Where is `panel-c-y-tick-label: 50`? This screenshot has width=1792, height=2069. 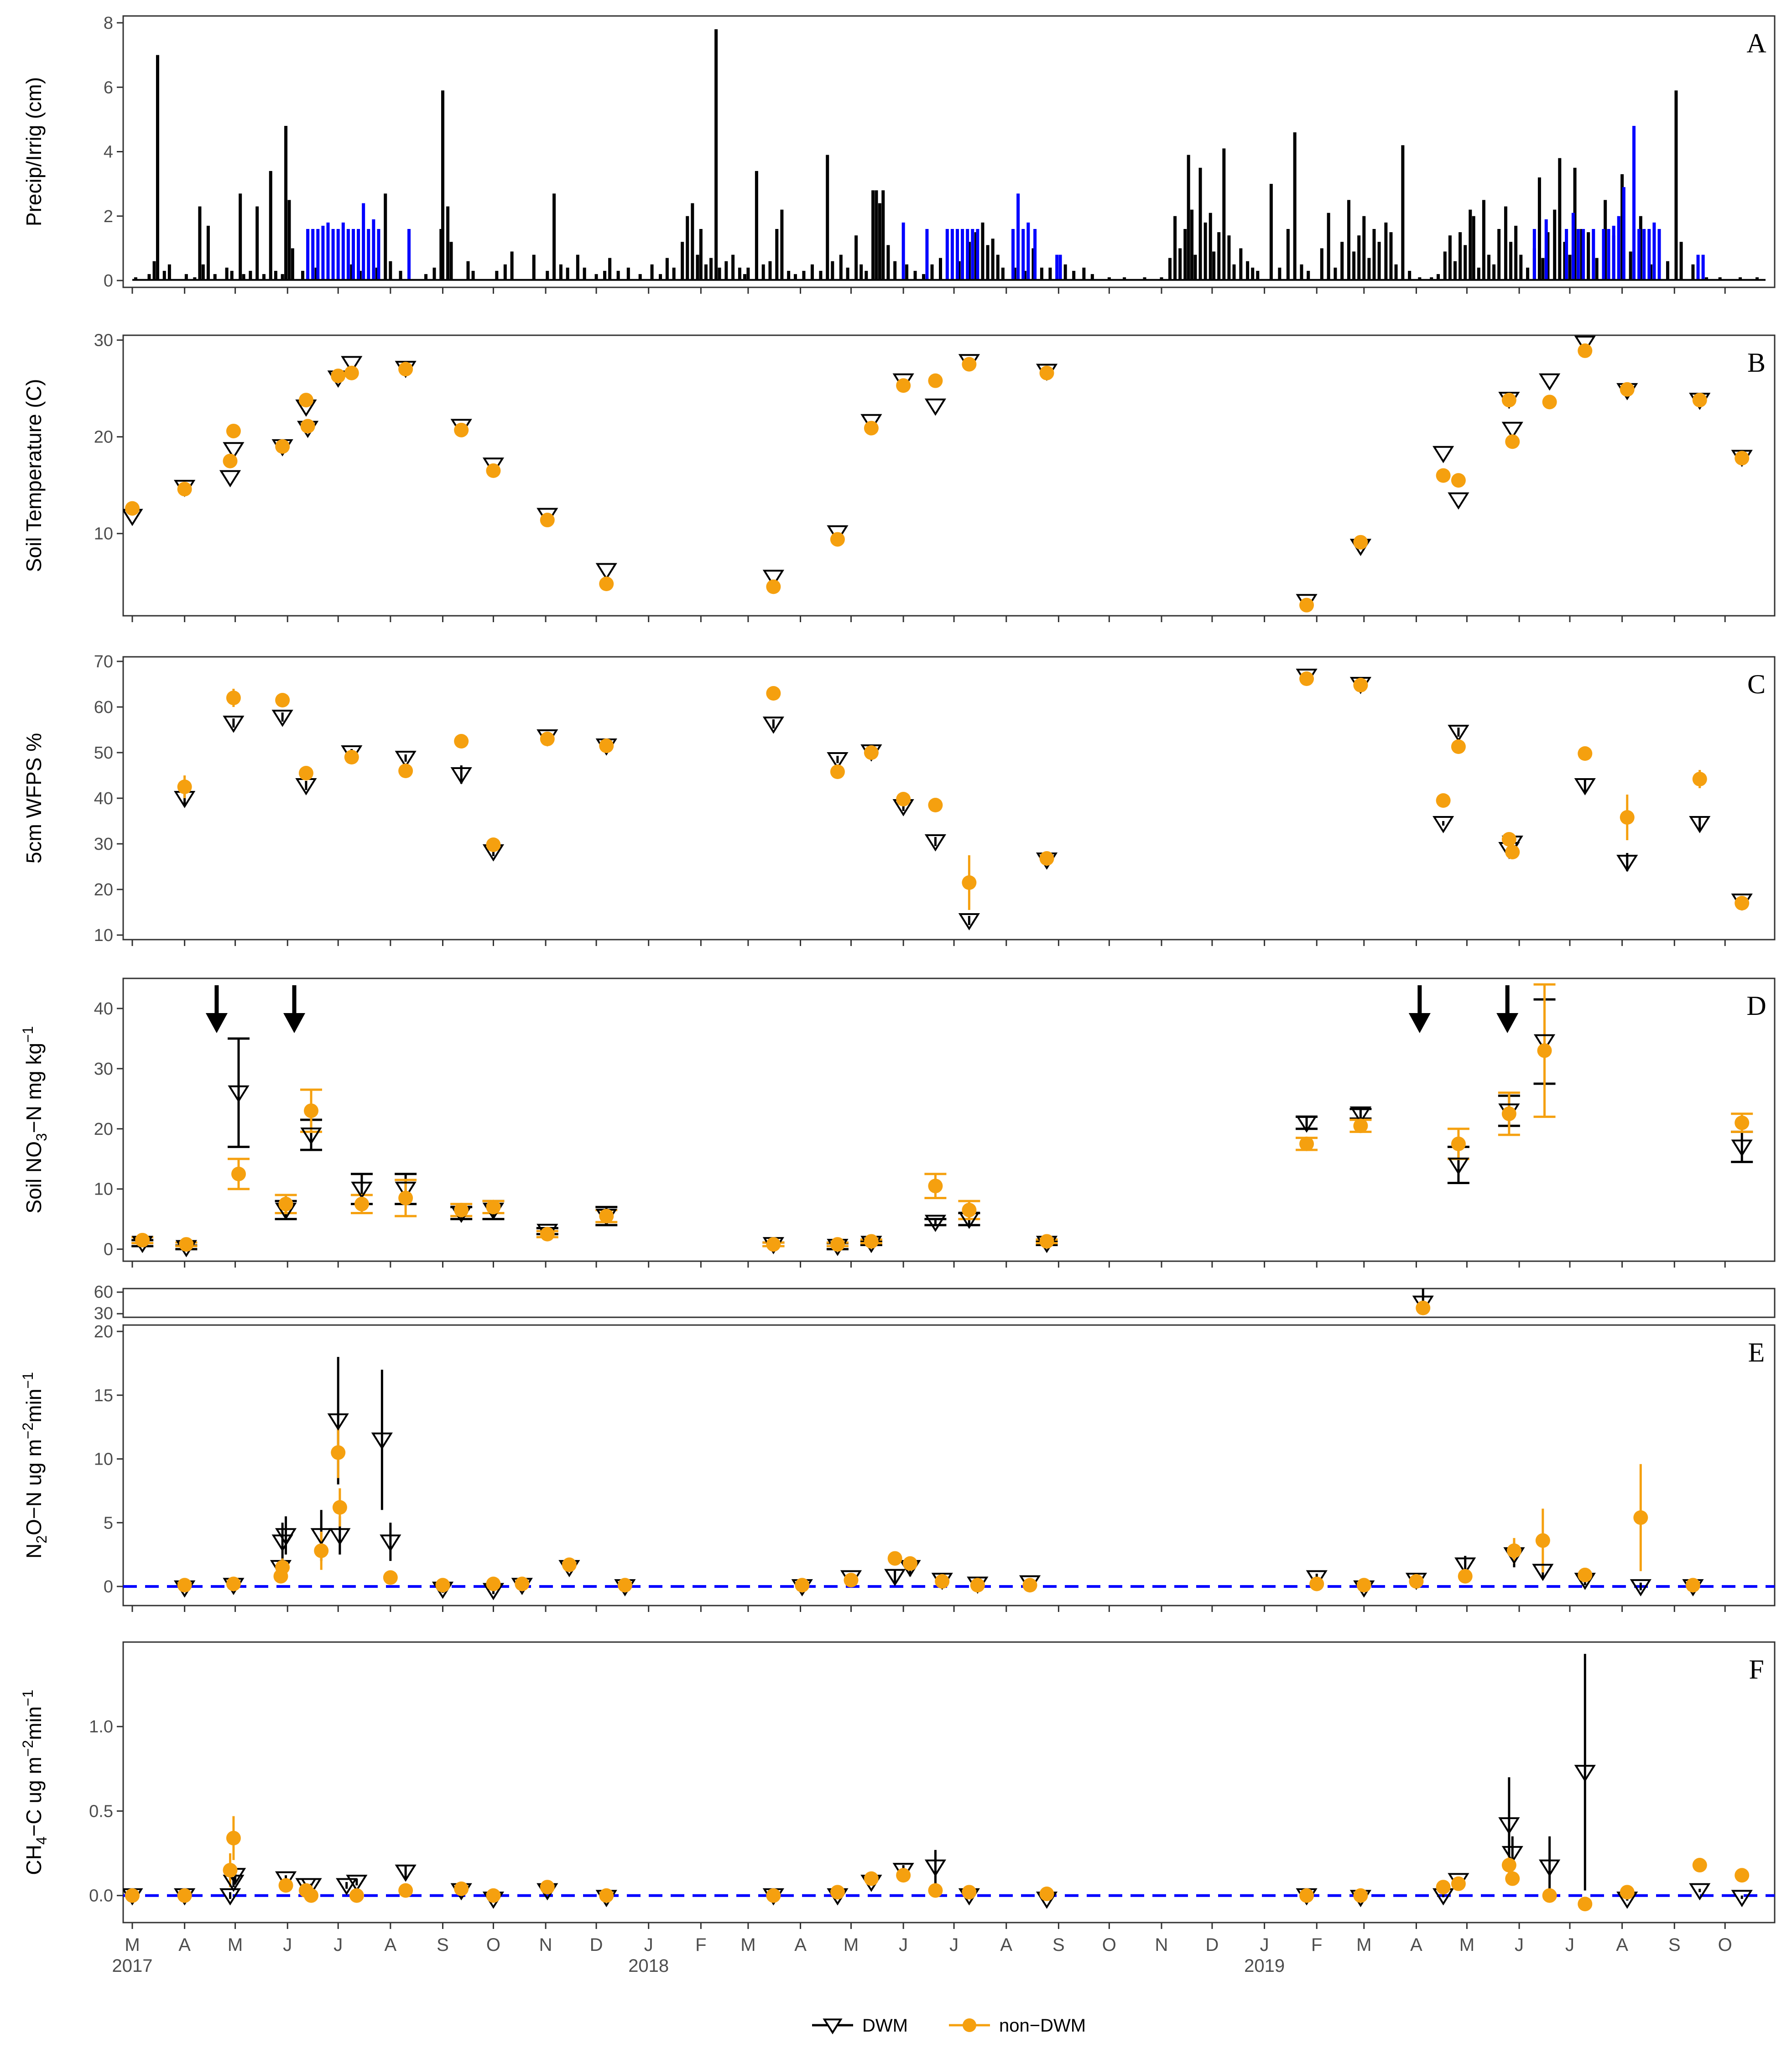 panel-c-y-tick-label: 50 is located at coordinates (103, 753).